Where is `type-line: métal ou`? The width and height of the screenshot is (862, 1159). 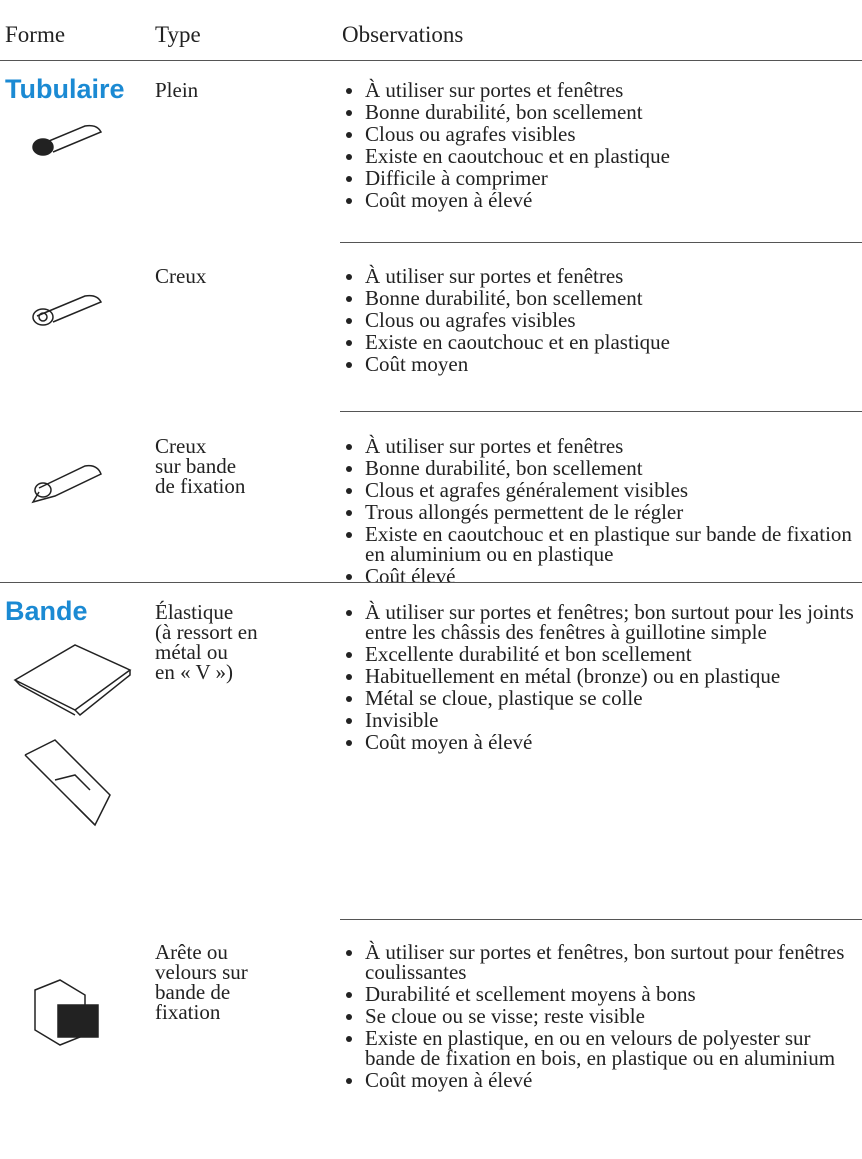
type-line: métal ou is located at coordinates (191, 652).